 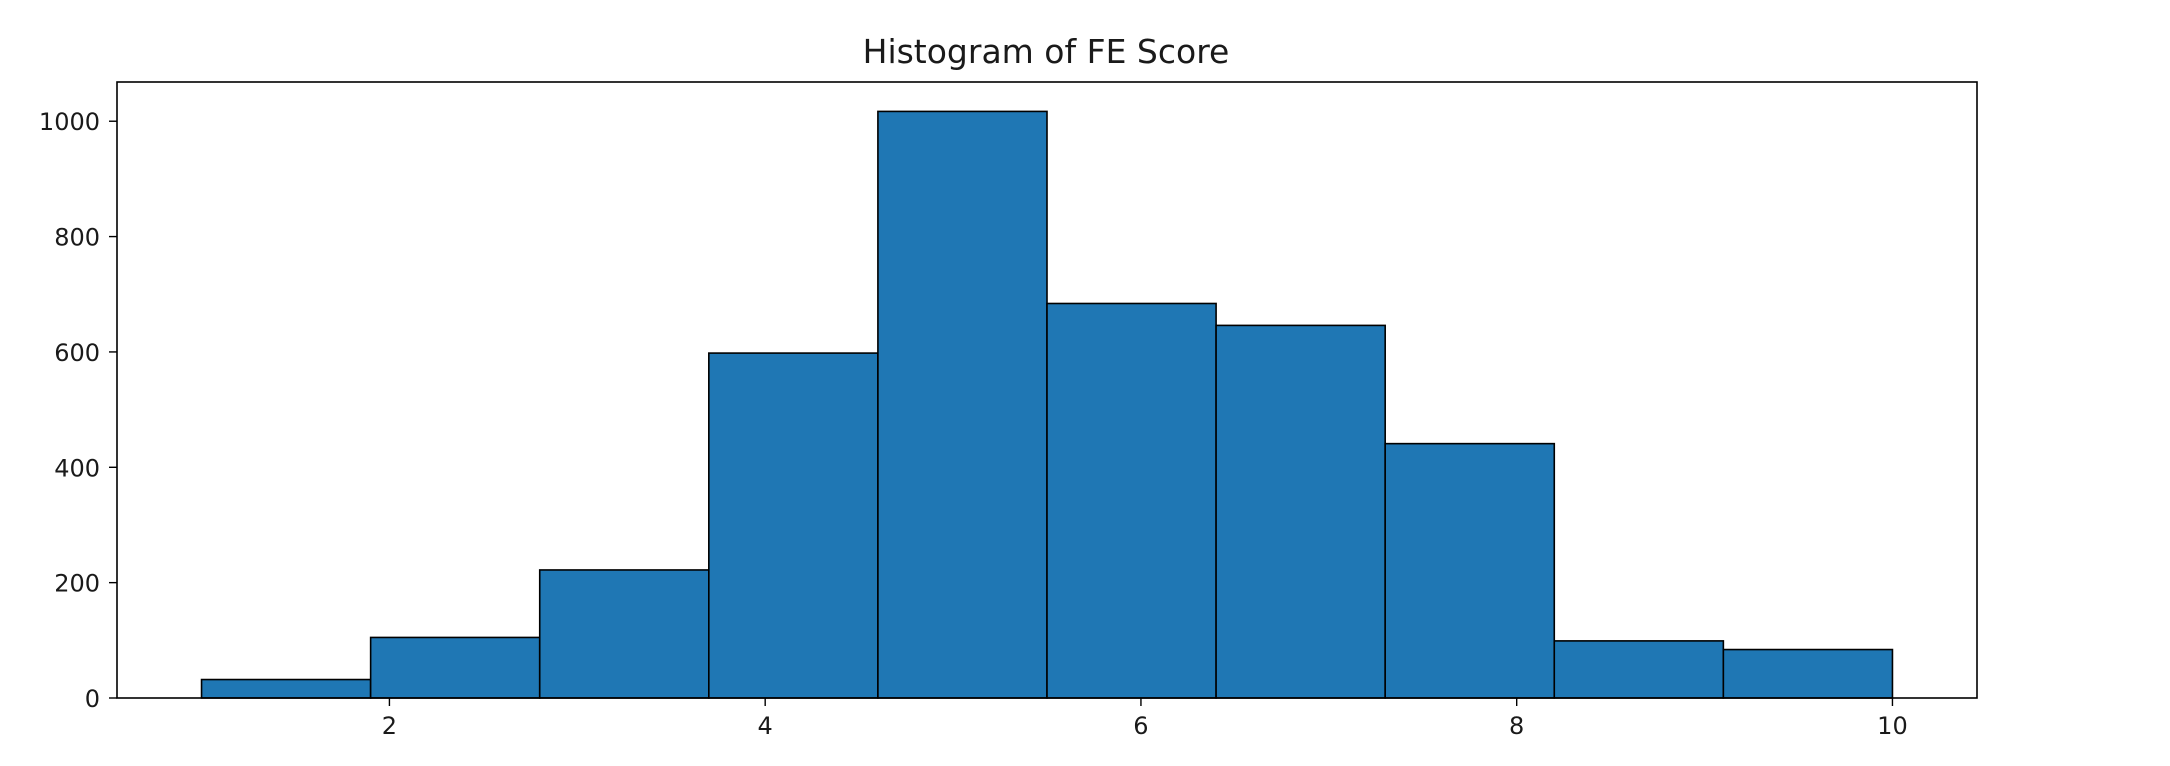 I want to click on y-tick-label: 200, so click(x=77, y=584).